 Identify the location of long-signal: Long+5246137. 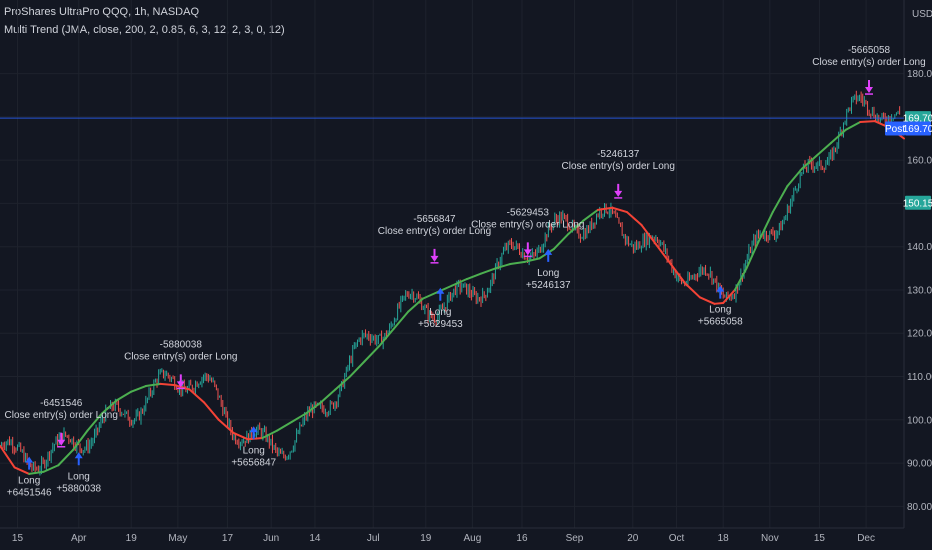
(548, 269).